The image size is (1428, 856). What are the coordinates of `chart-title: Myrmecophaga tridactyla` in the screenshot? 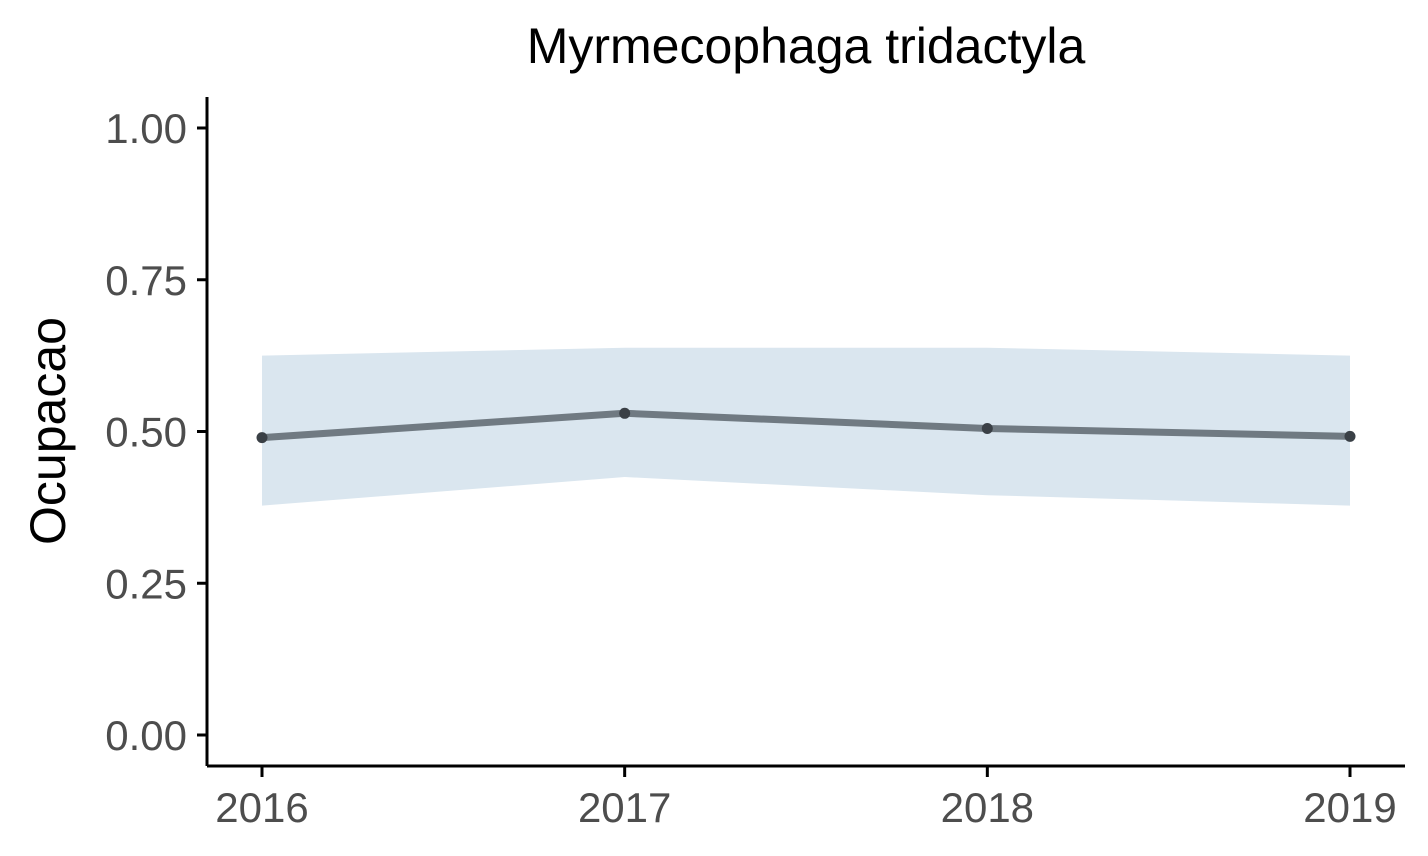 It's located at (806, 46).